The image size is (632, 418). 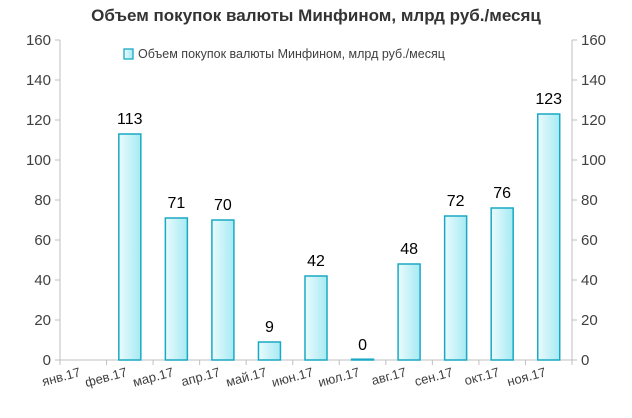 What do you see at coordinates (223, 205) in the screenshot?
I see `data-label: 70` at bounding box center [223, 205].